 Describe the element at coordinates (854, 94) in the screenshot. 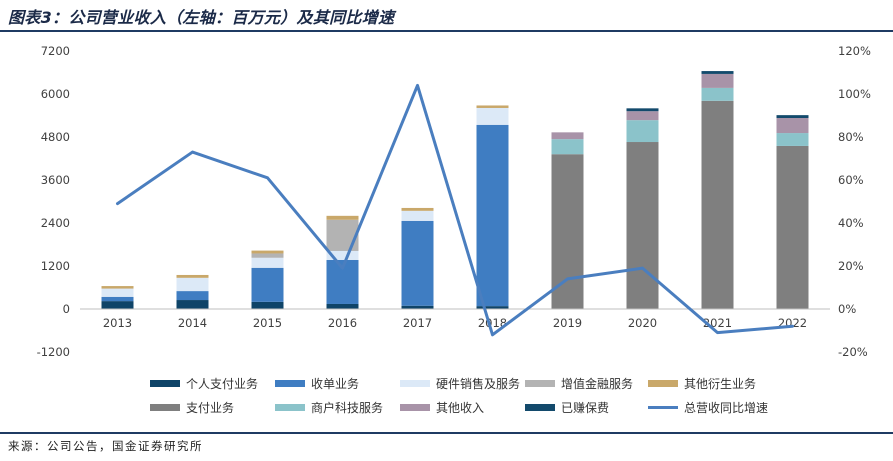

I see `y-right-tick-label: 100%` at that location.